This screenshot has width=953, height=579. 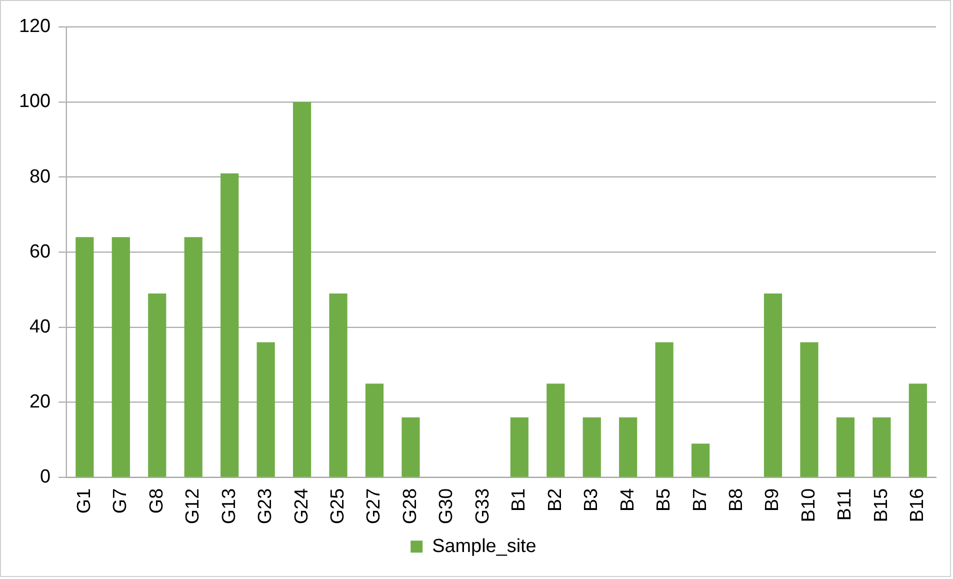 I want to click on y-tick-label: 20, so click(x=40, y=402).